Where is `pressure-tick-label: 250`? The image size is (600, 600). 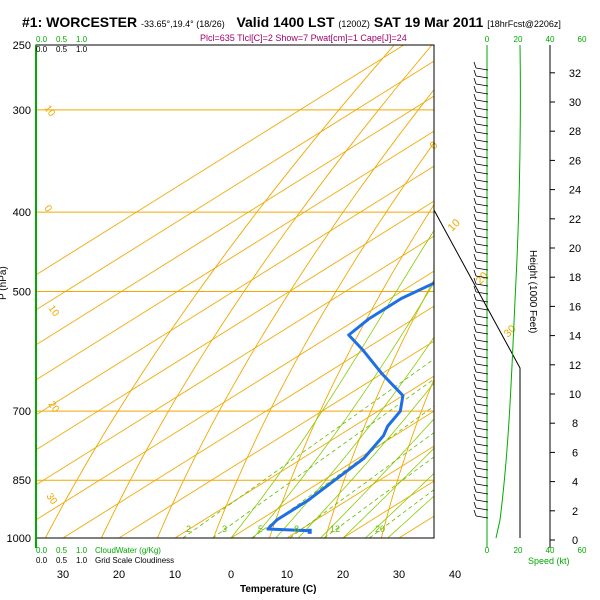
pressure-tick-label: 250 is located at coordinates (22, 46).